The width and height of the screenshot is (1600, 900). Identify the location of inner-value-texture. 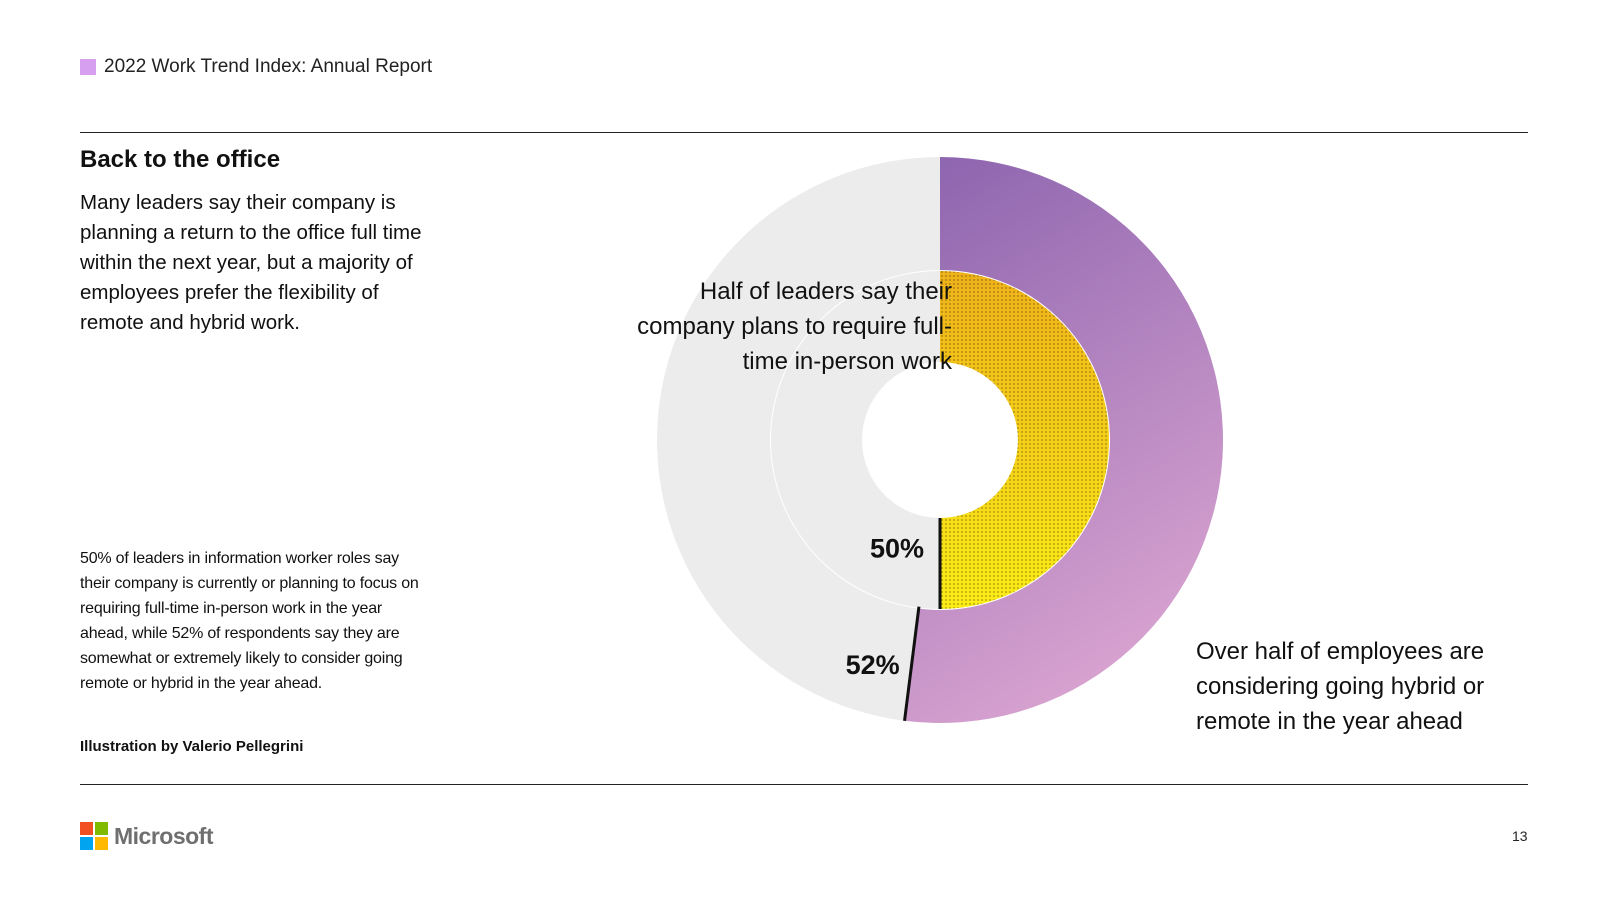
(1024, 440).